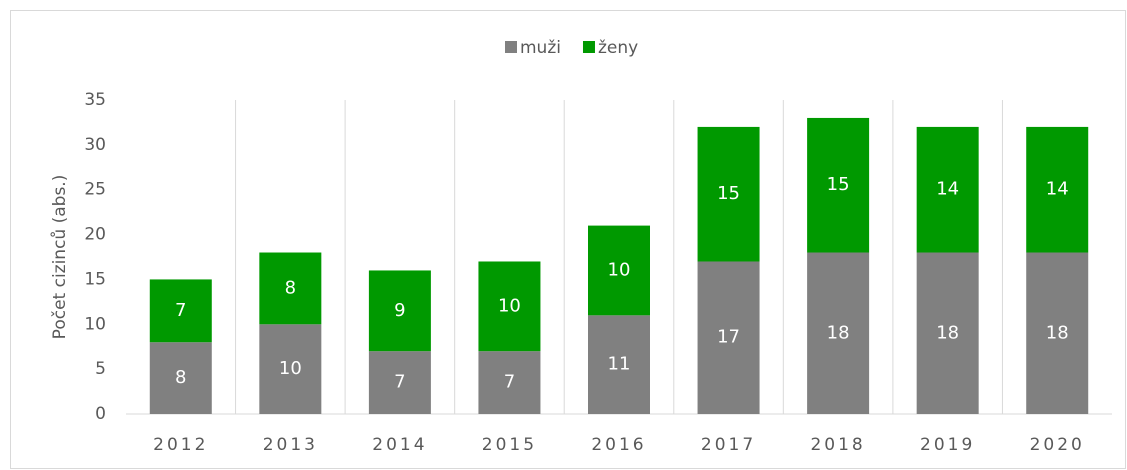 This screenshot has height=470, width=1127. Describe the element at coordinates (95, 235) in the screenshot. I see `y-tick-label: 20` at that location.